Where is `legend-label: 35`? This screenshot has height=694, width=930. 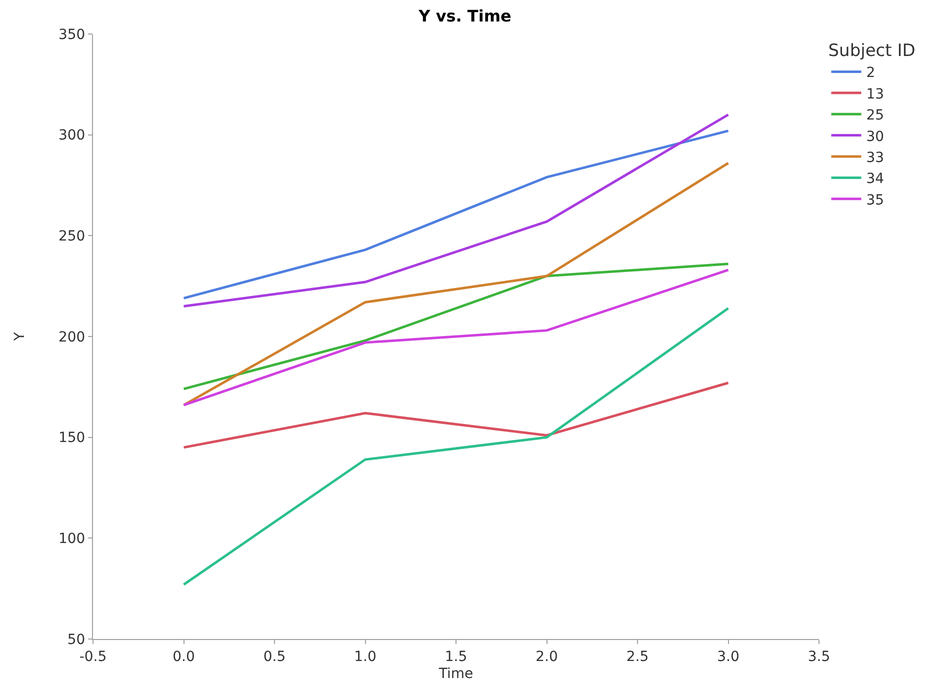
legend-label: 35 is located at coordinates (875, 200).